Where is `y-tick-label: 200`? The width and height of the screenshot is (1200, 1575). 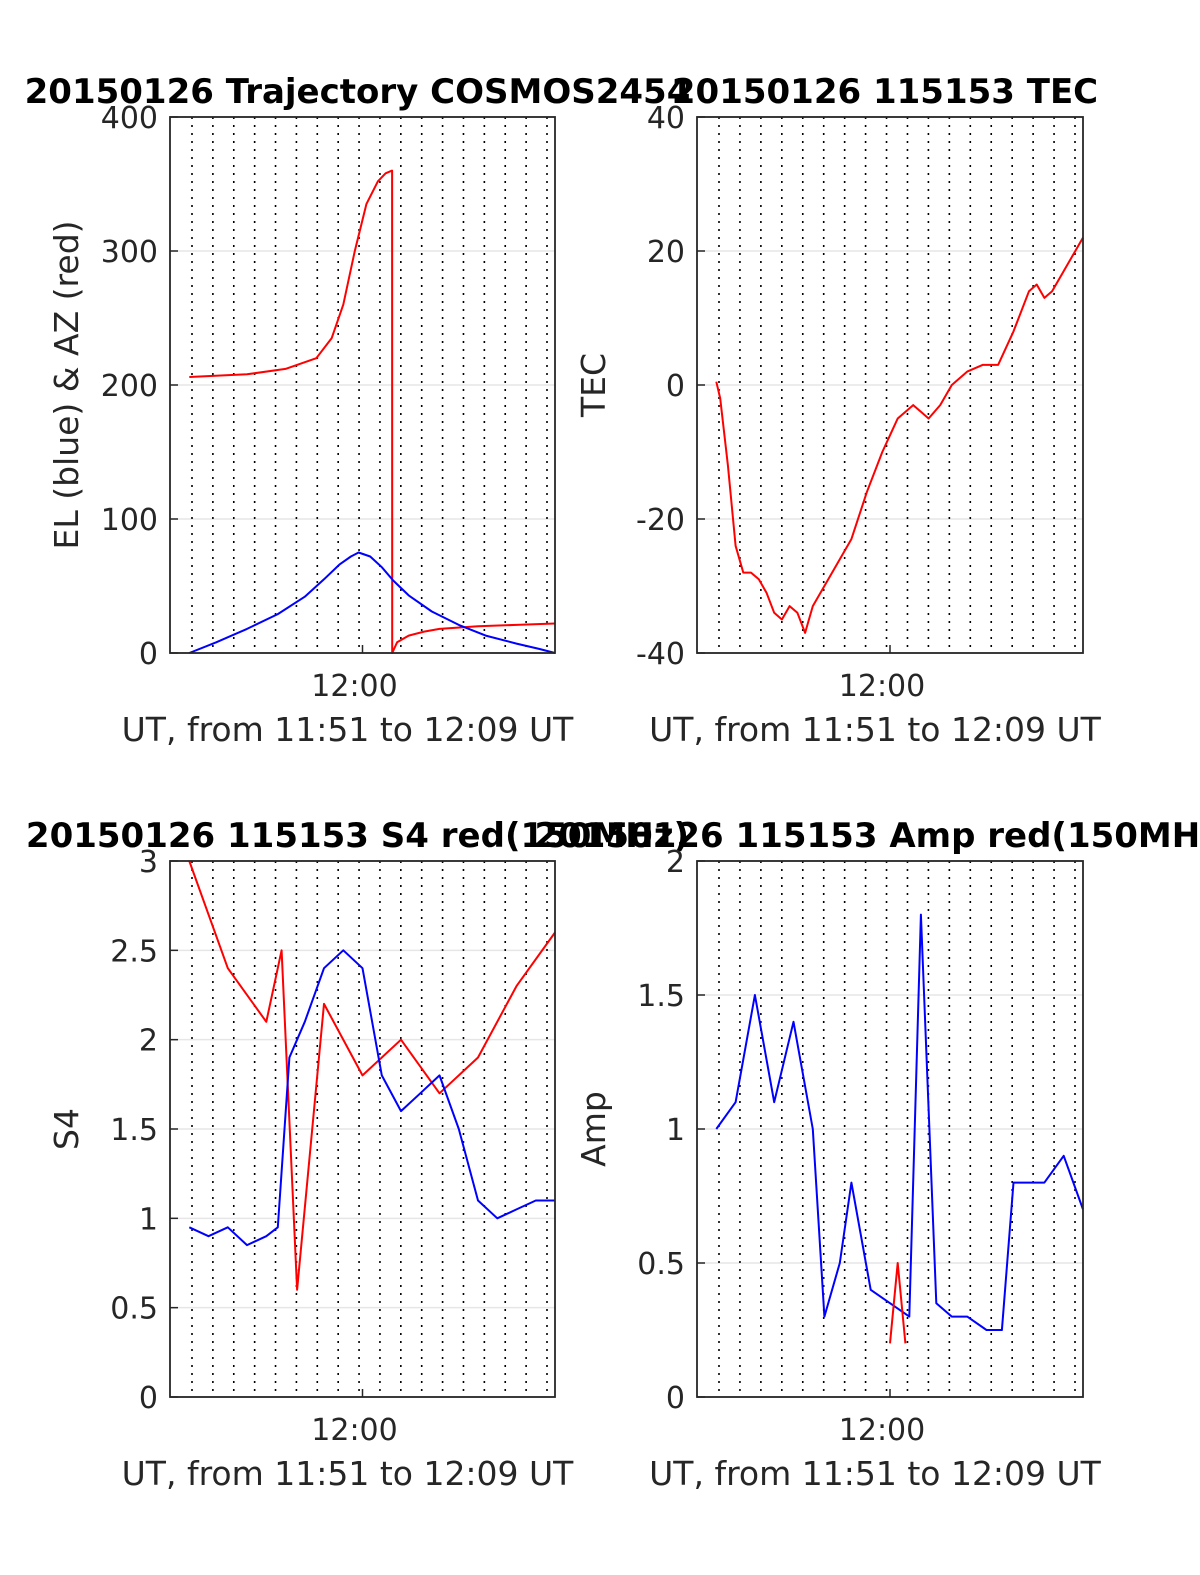
y-tick-label: 200 is located at coordinates (129, 386).